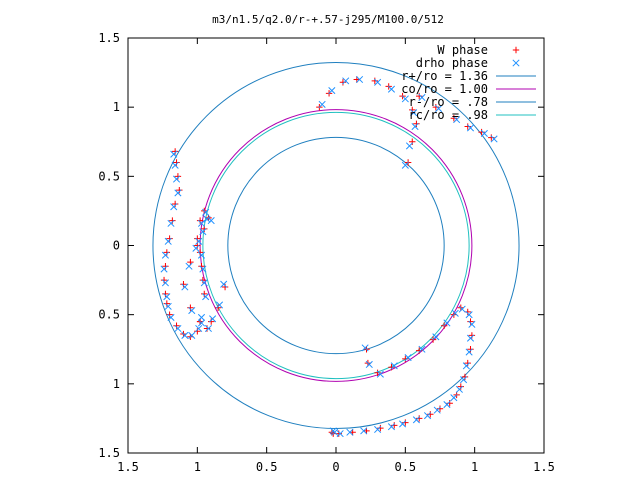 Image resolution: width=640 pixels, height=480 pixels. I want to click on legend-label: r-/ro = .78, so click(448, 102).